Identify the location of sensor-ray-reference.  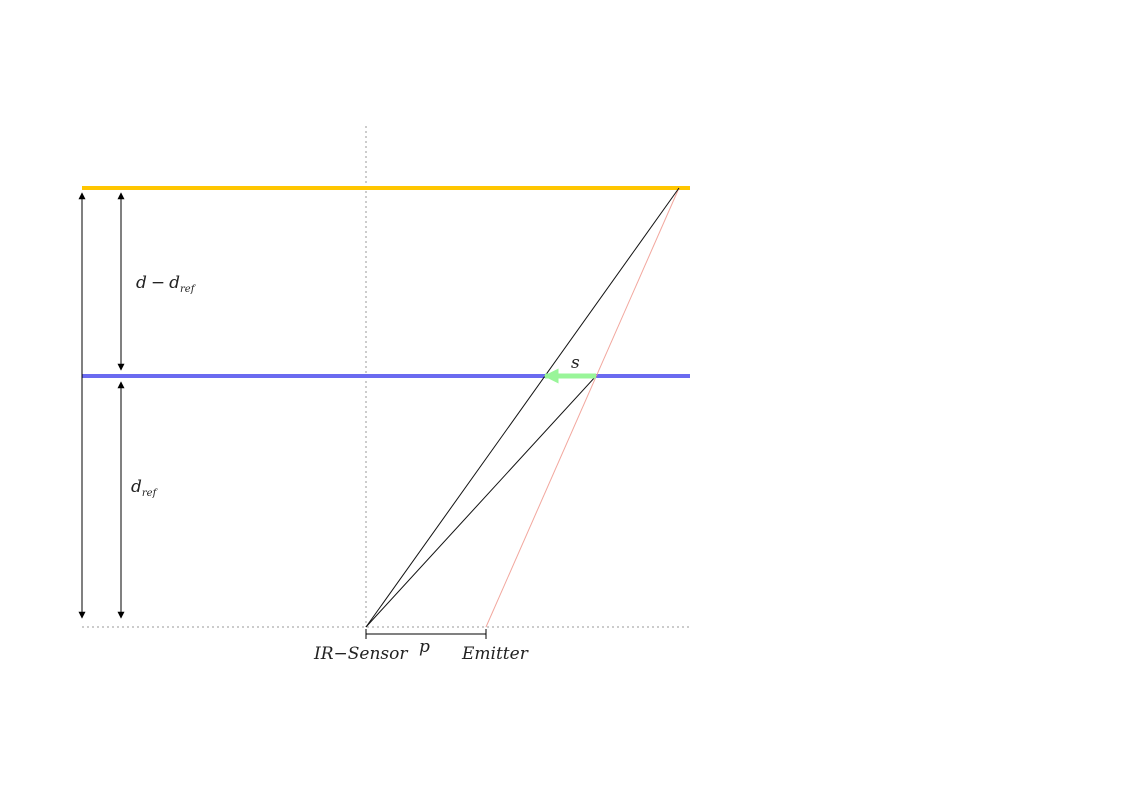
(481, 501).